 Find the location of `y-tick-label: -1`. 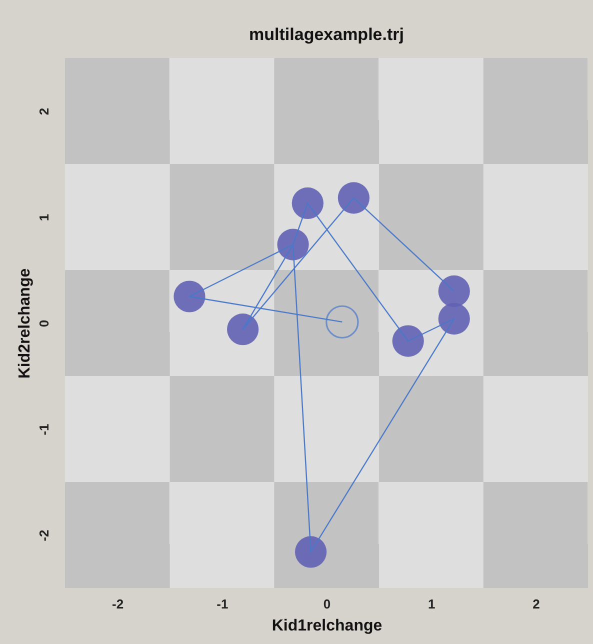

y-tick-label: -1 is located at coordinates (44, 430).